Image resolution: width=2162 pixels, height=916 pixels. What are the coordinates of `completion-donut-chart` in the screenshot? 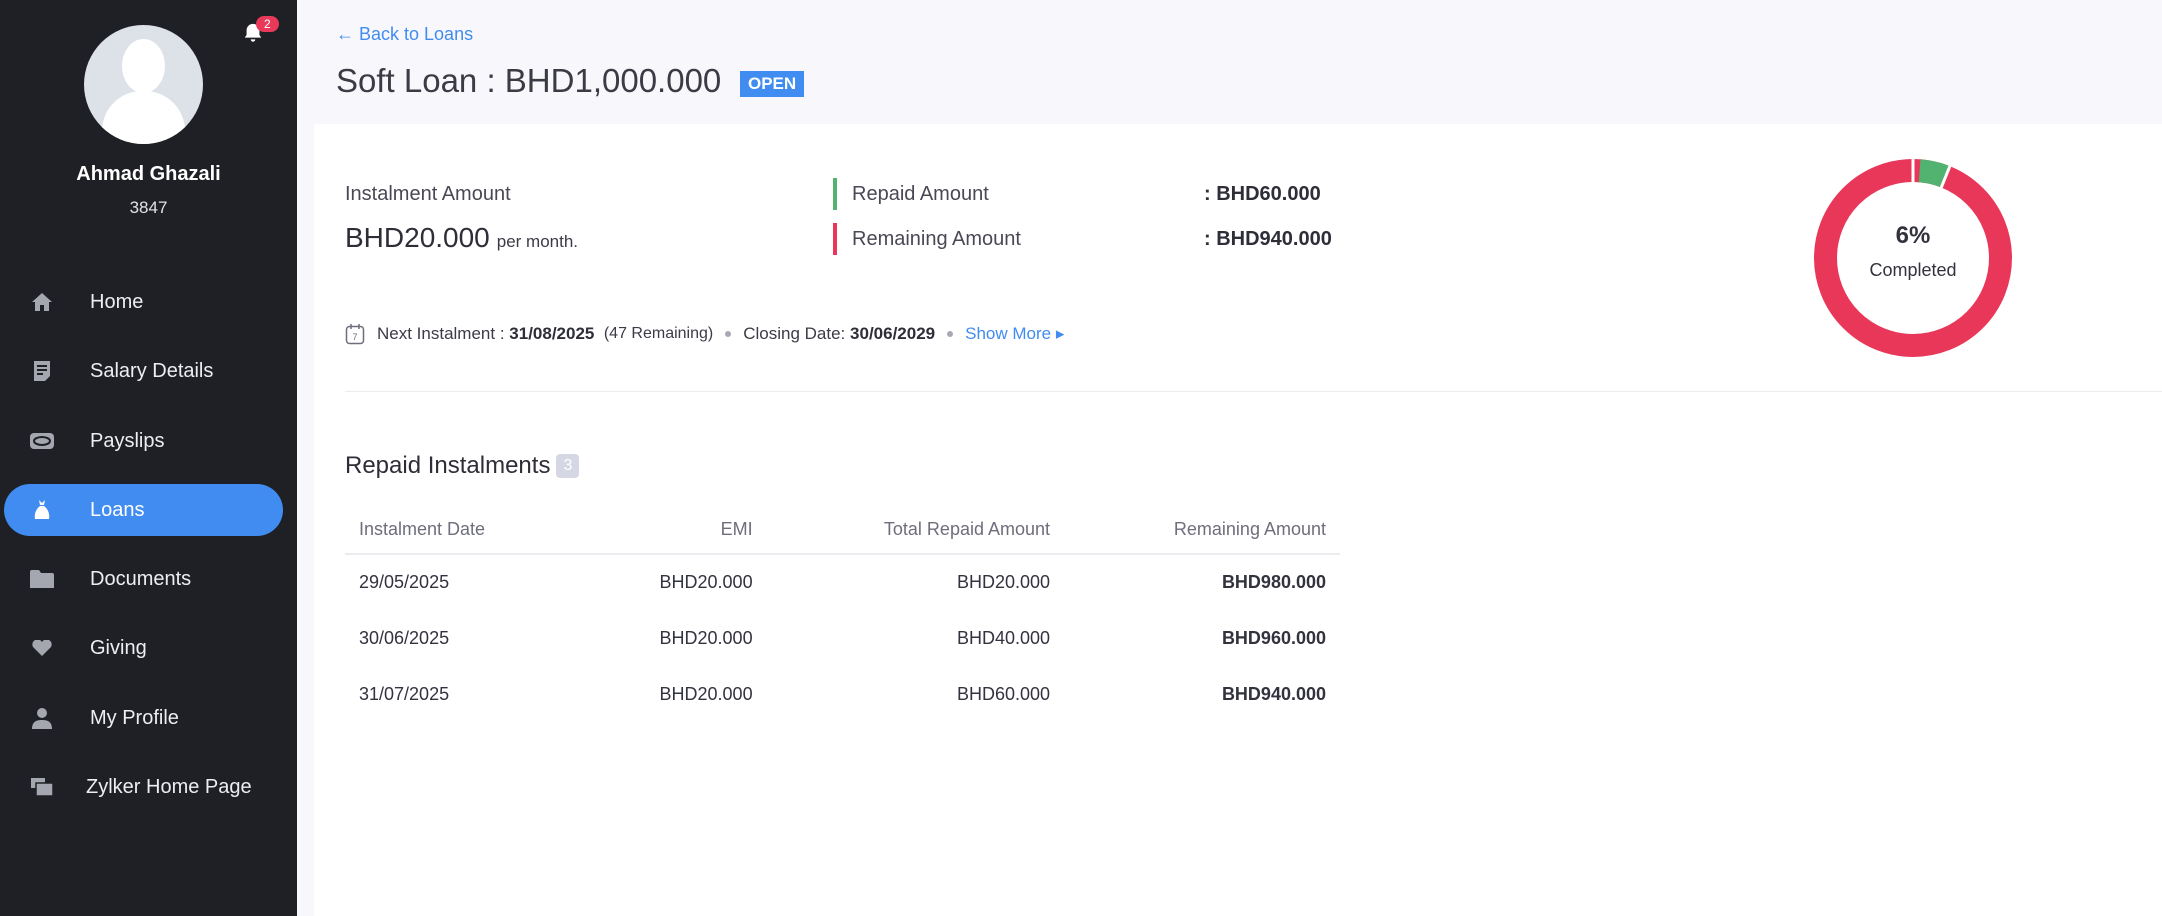 It's located at (1913, 257).